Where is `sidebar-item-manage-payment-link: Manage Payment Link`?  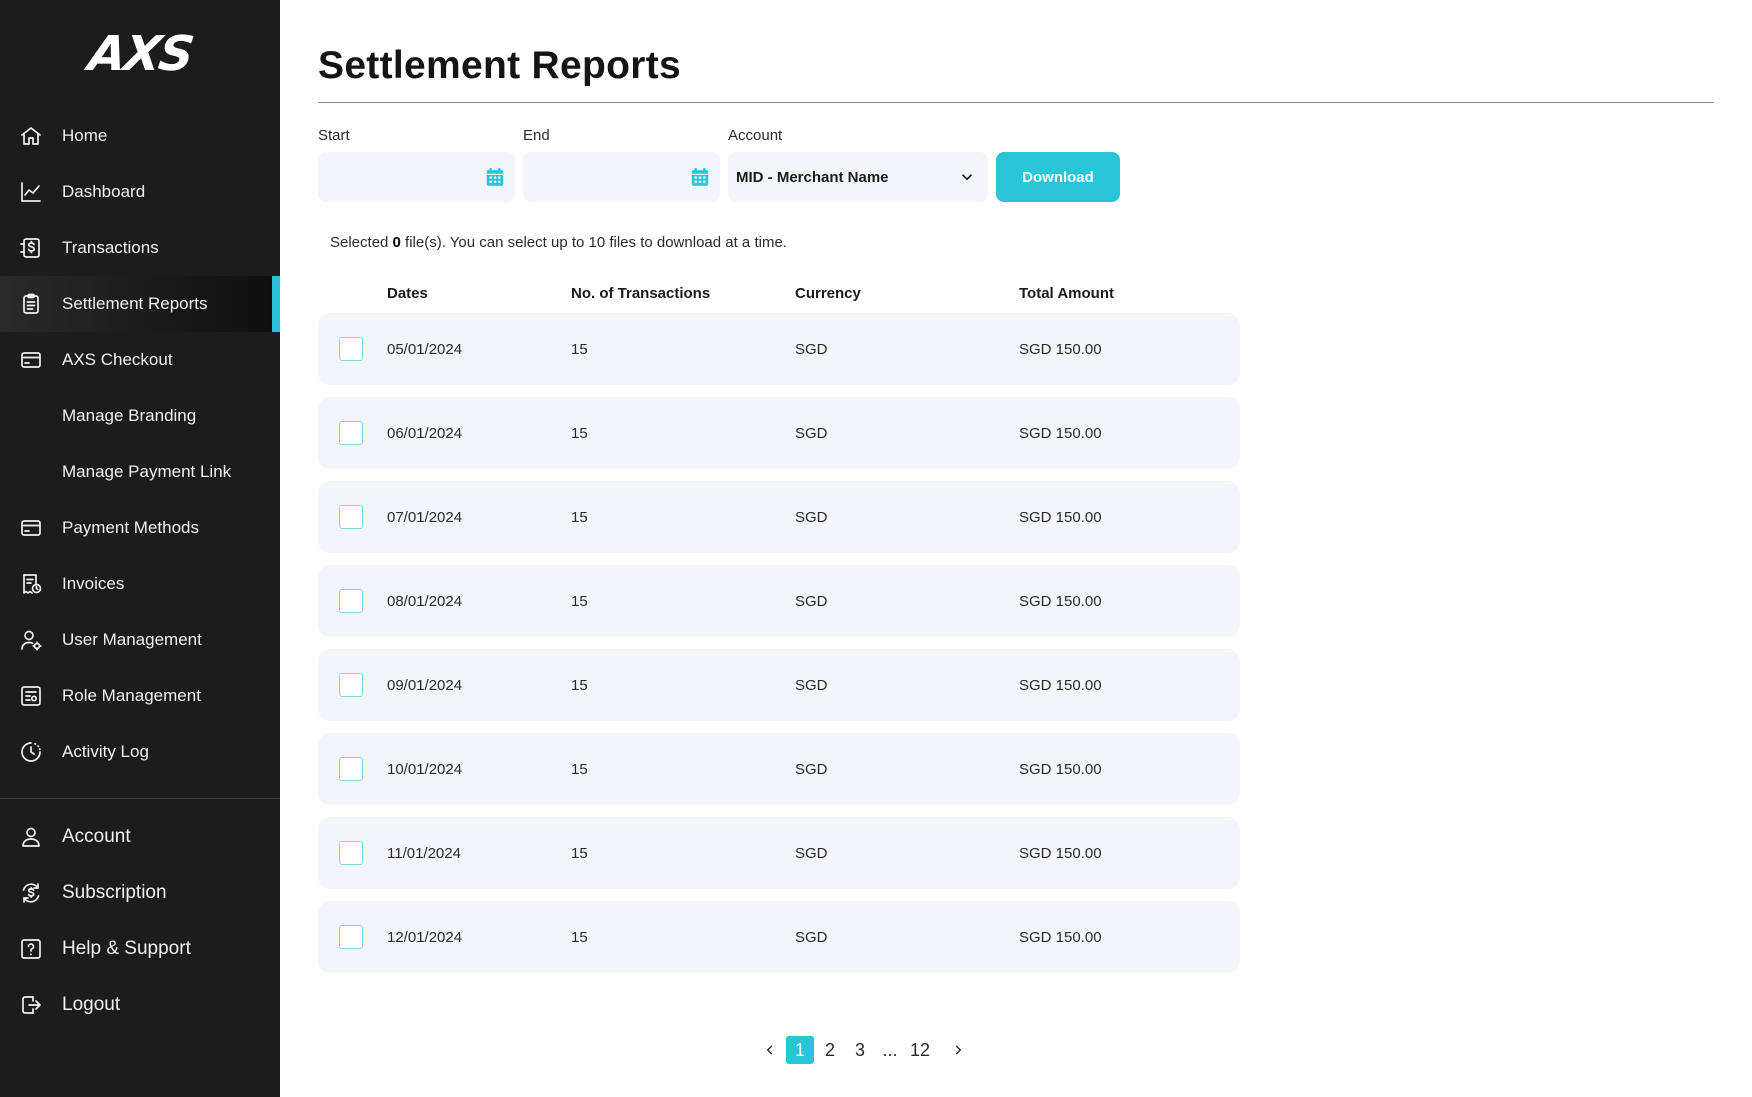 sidebar-item-manage-payment-link: Manage Payment Link is located at coordinates (140, 472).